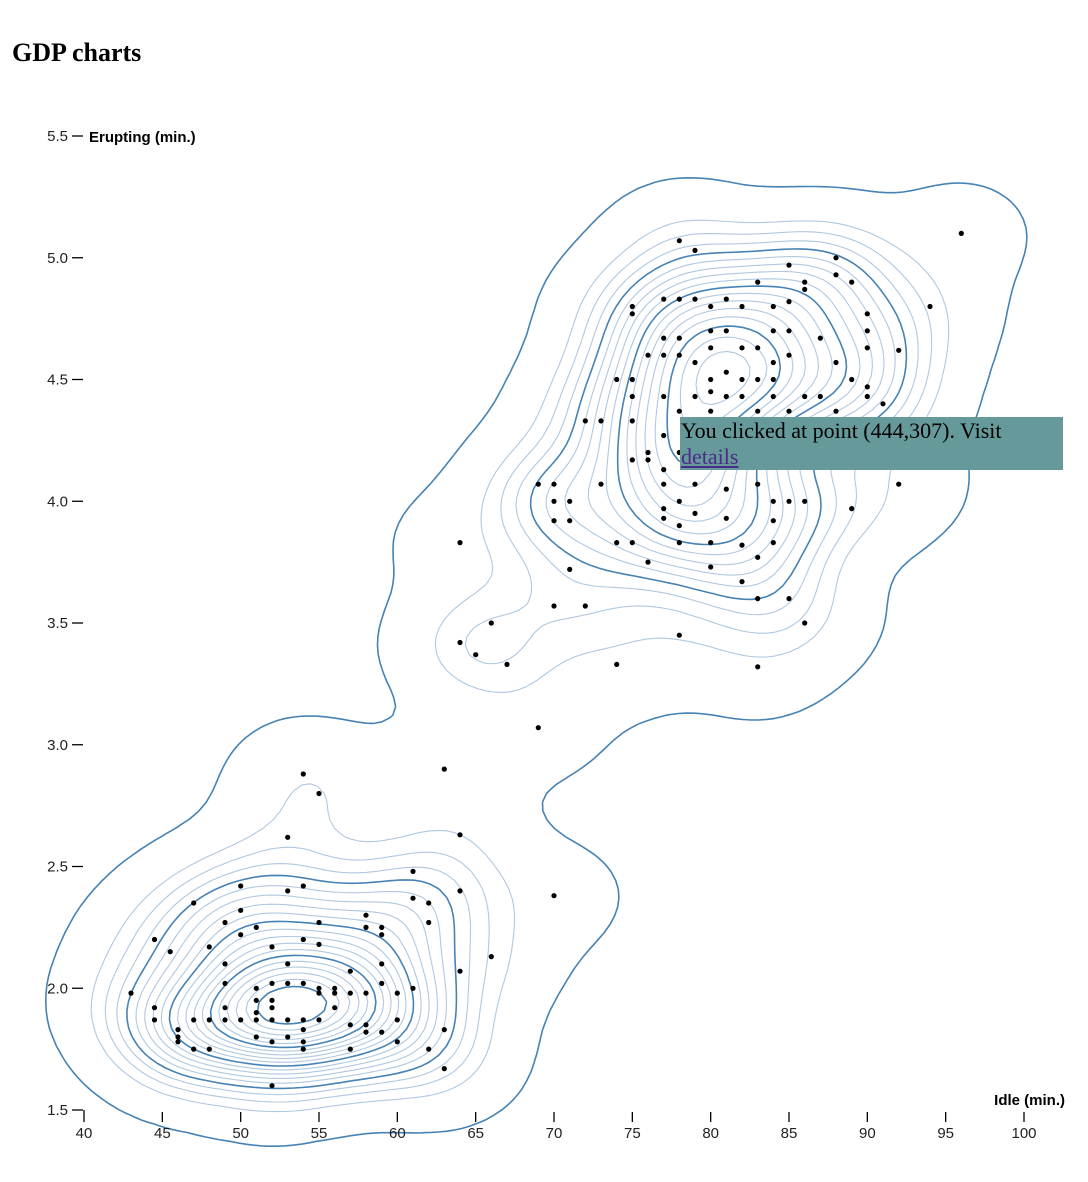 This screenshot has width=1088, height=1182. What do you see at coordinates (57, 380) in the screenshot?
I see `y-tick-label: 4.5` at bounding box center [57, 380].